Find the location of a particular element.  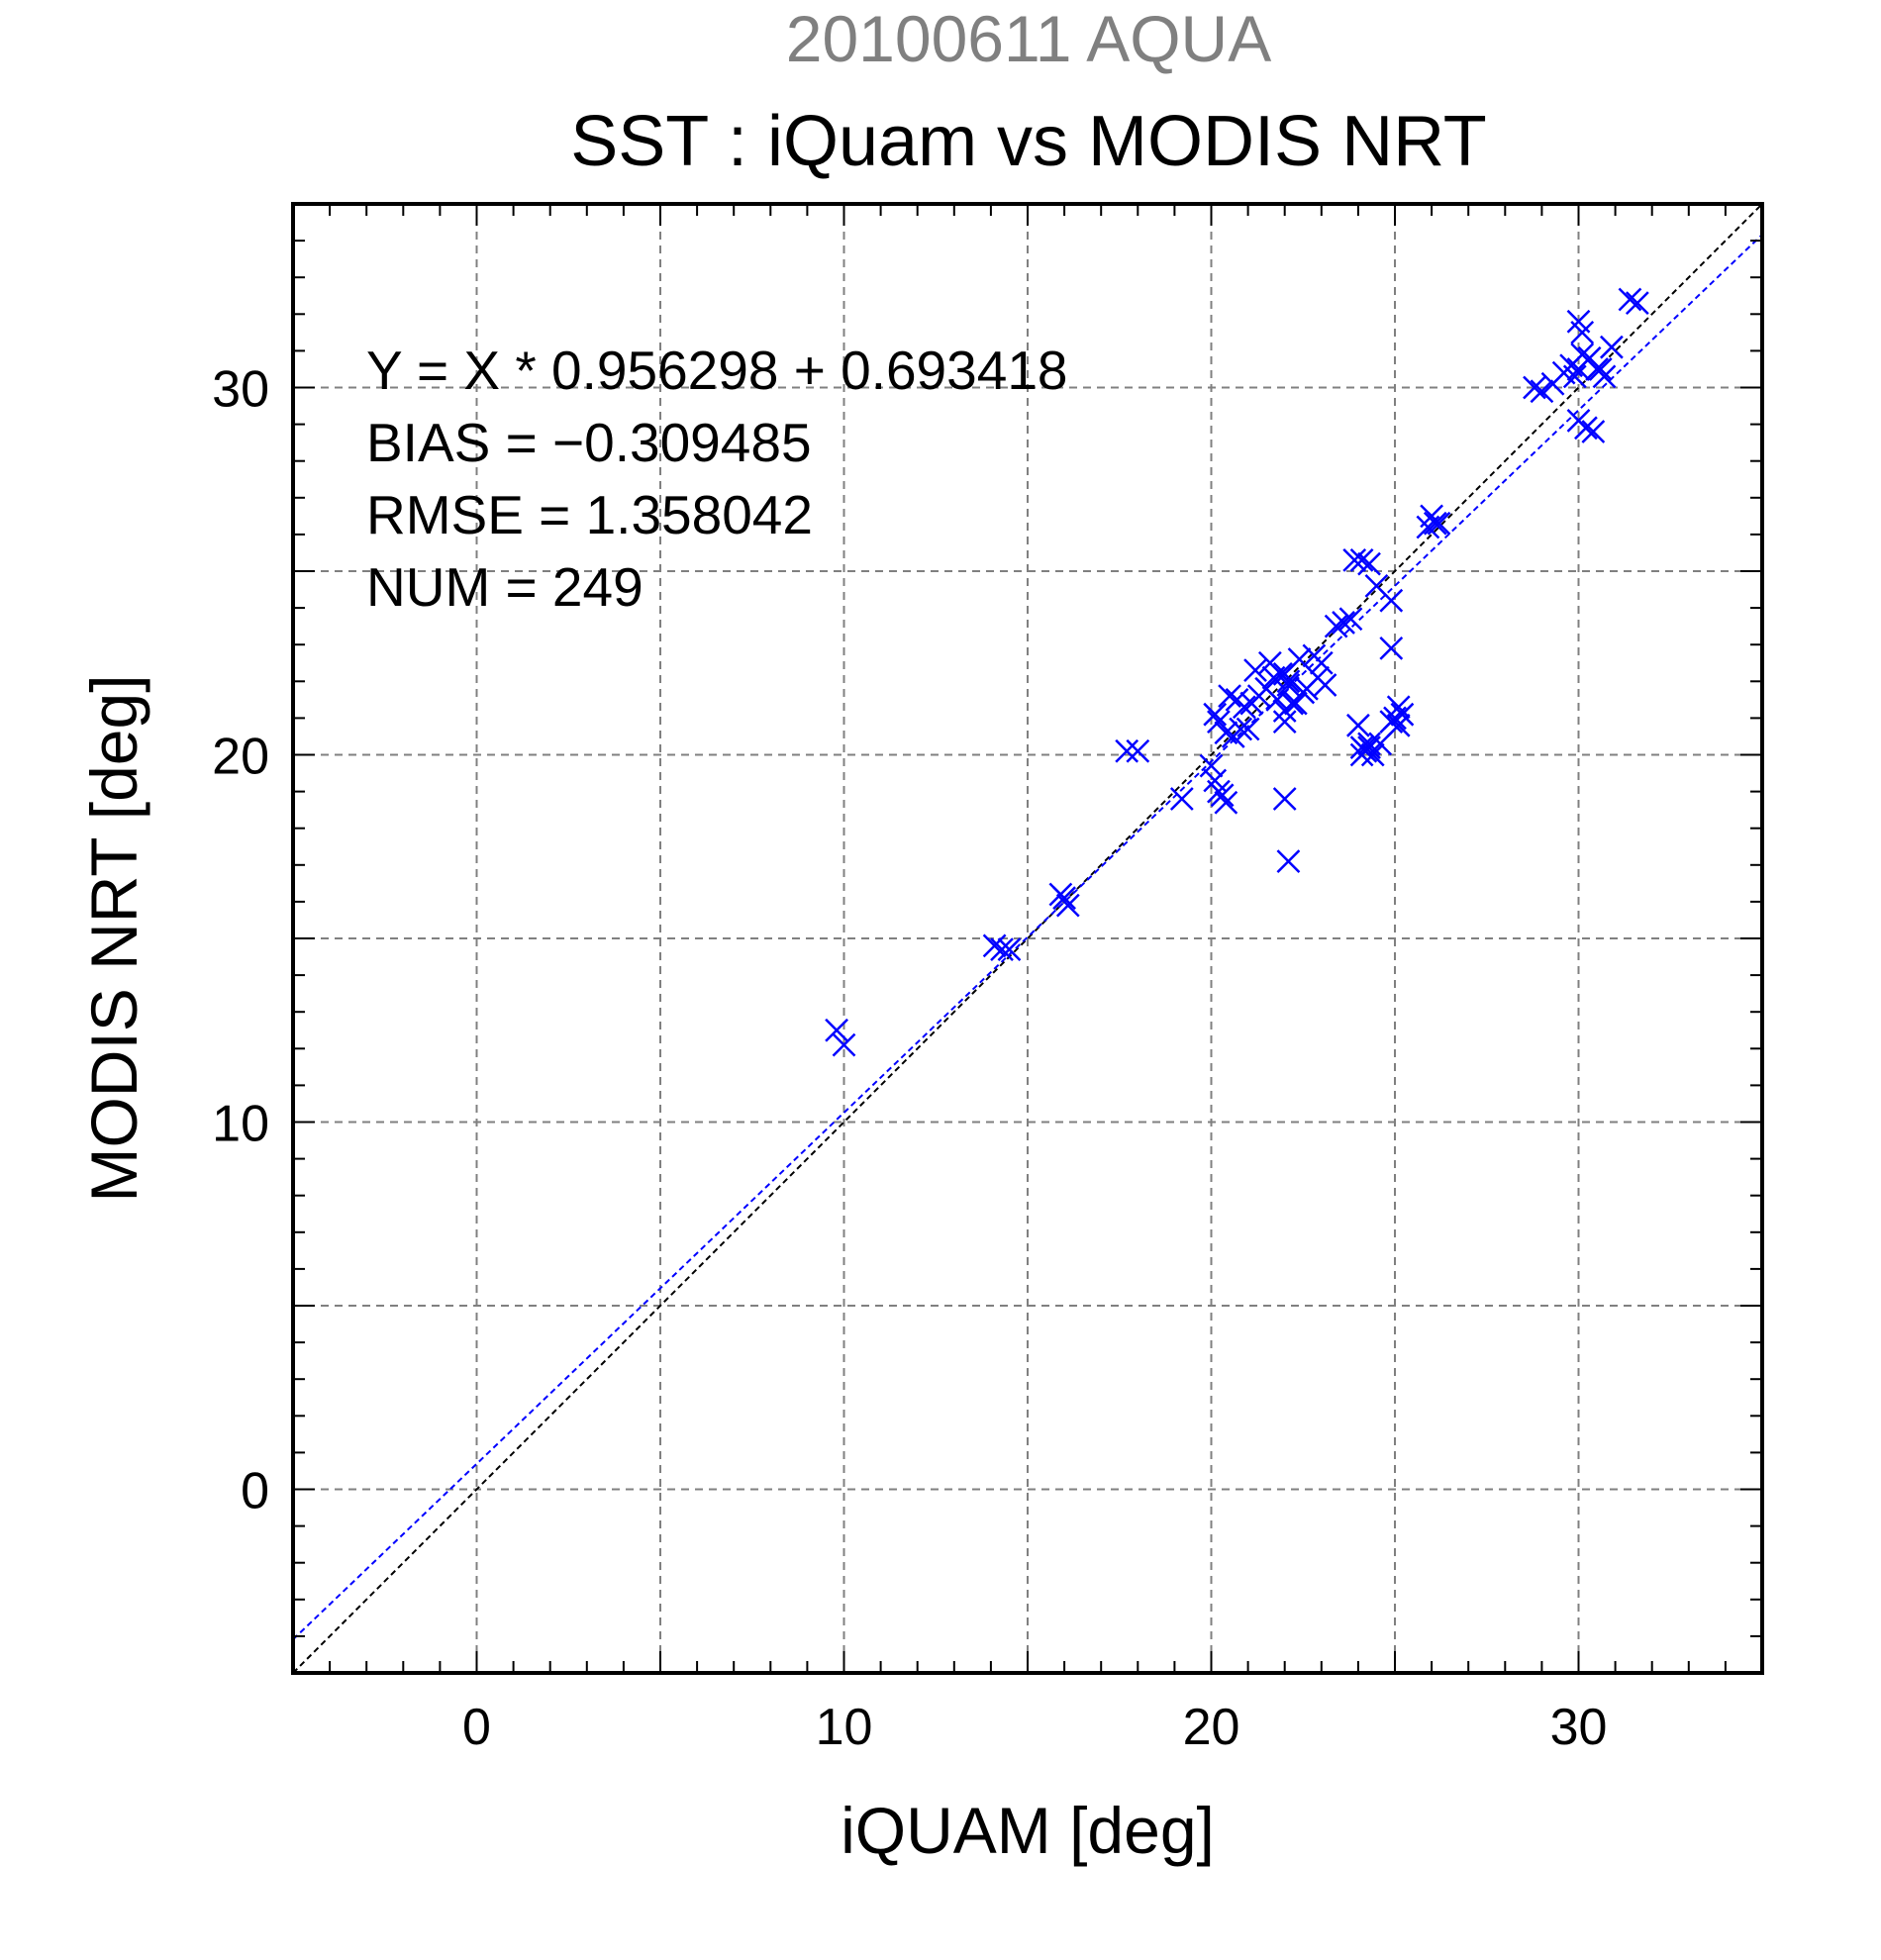

stats-num: NUM = 249 is located at coordinates (505, 587).